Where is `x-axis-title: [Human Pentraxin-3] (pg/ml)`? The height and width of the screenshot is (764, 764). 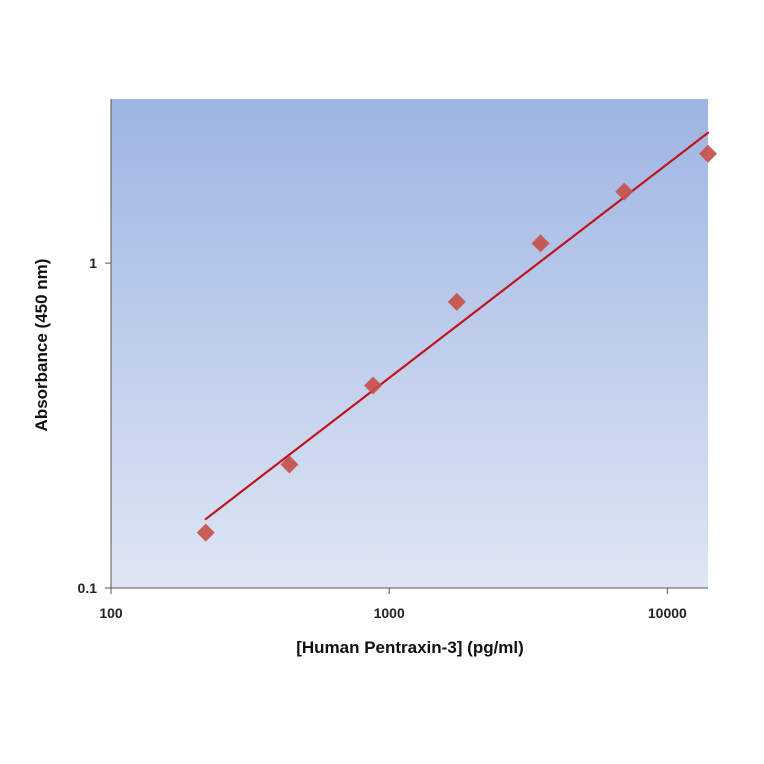 x-axis-title: [Human Pentraxin-3] (pg/ml) is located at coordinates (410, 647).